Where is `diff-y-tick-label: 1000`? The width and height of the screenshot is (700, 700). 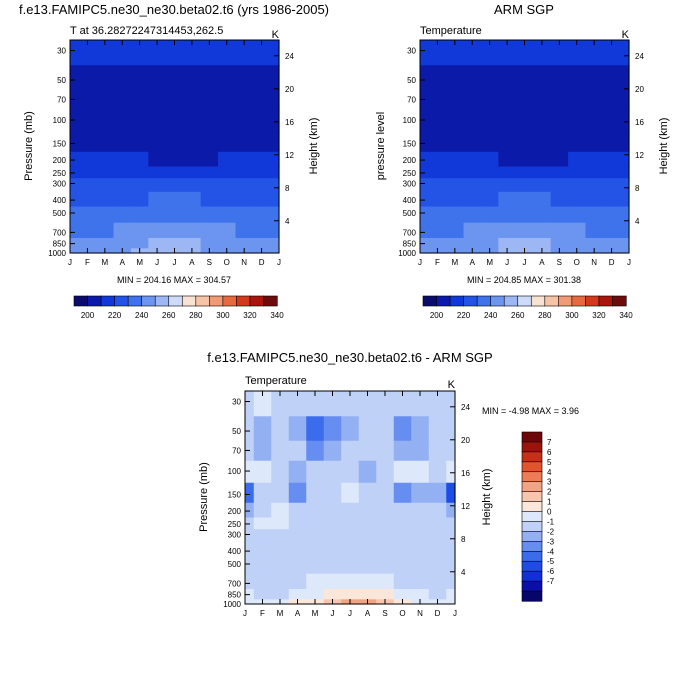
diff-y-tick-label: 1000 is located at coordinates (232, 604).